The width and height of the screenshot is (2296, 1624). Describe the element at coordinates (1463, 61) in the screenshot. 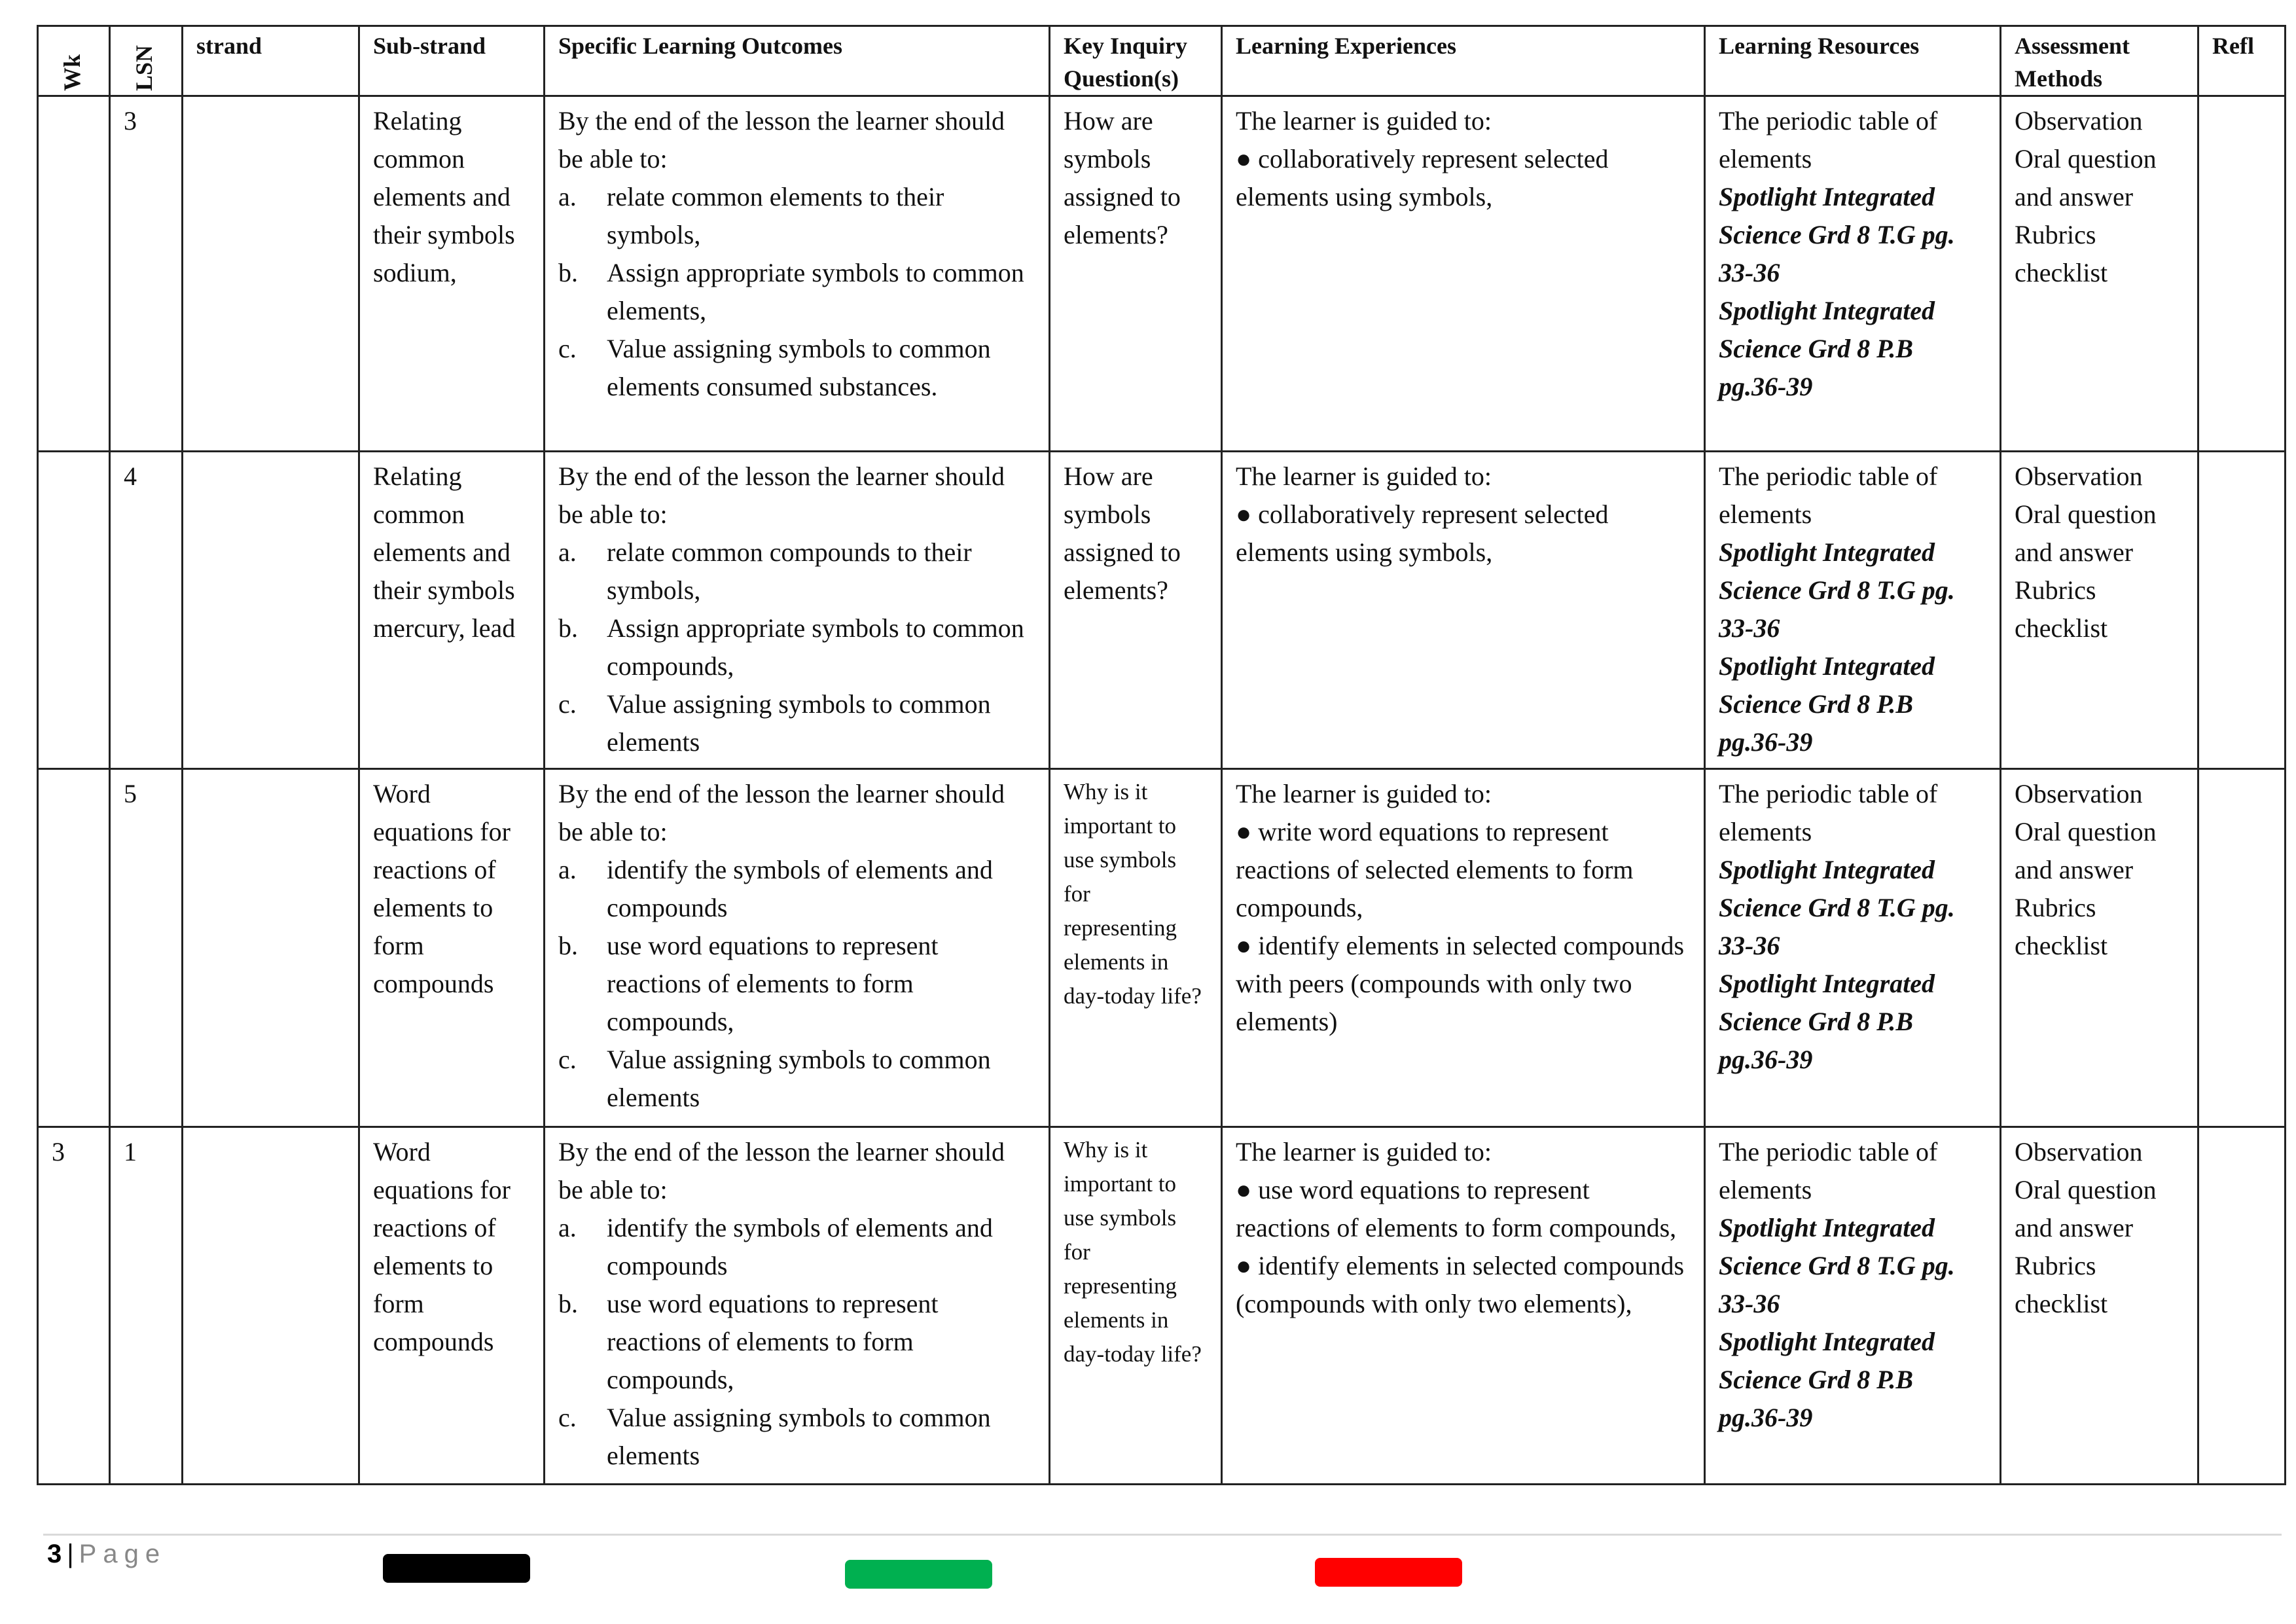

I see `header-cell: Learning Experiences` at that location.